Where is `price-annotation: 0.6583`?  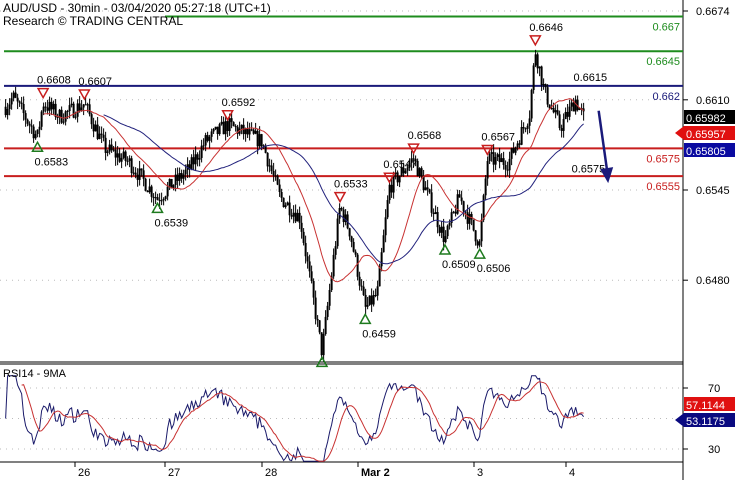 price-annotation: 0.6583 is located at coordinates (52, 162).